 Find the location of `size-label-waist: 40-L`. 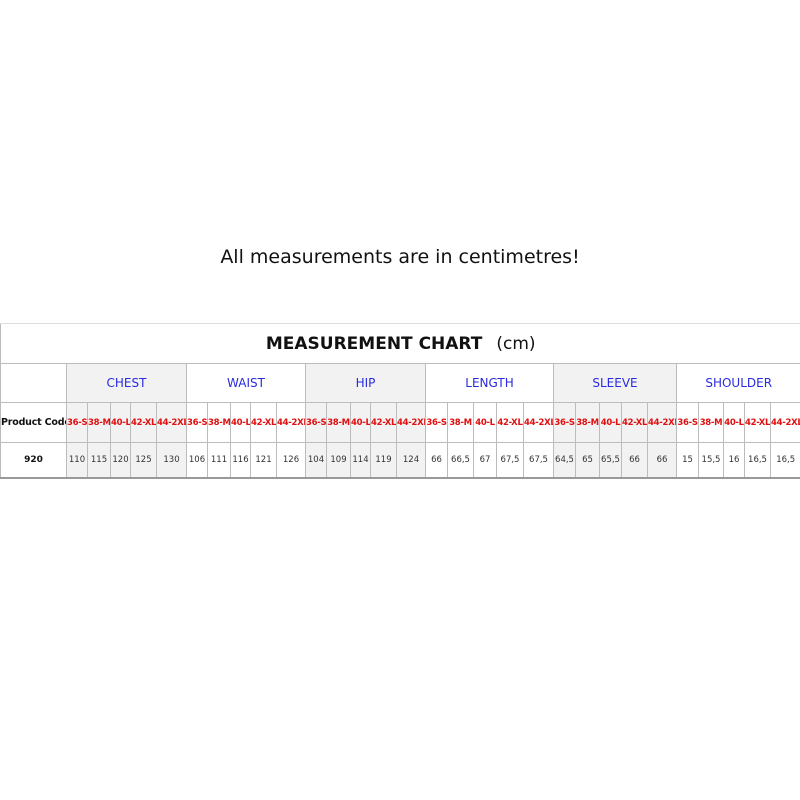

size-label-waist: 40-L is located at coordinates (240, 422).